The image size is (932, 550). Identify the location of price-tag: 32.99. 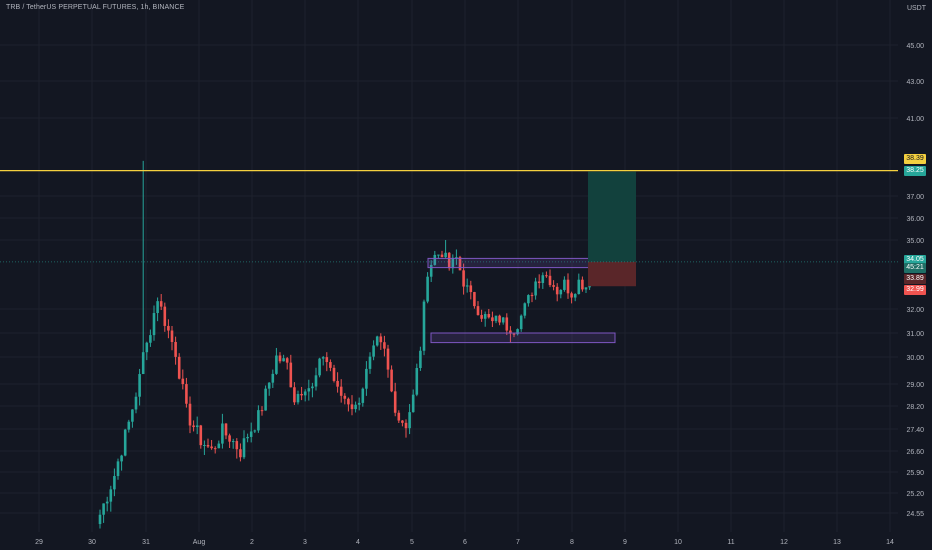
(915, 290).